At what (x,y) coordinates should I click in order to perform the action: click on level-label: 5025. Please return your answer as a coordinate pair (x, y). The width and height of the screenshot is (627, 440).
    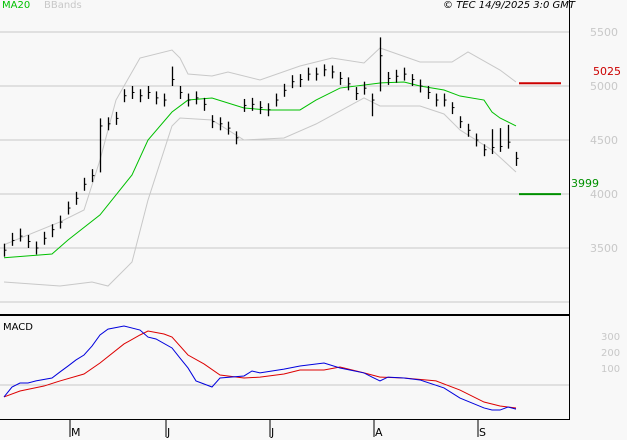
    Looking at the image, I should click on (607, 72).